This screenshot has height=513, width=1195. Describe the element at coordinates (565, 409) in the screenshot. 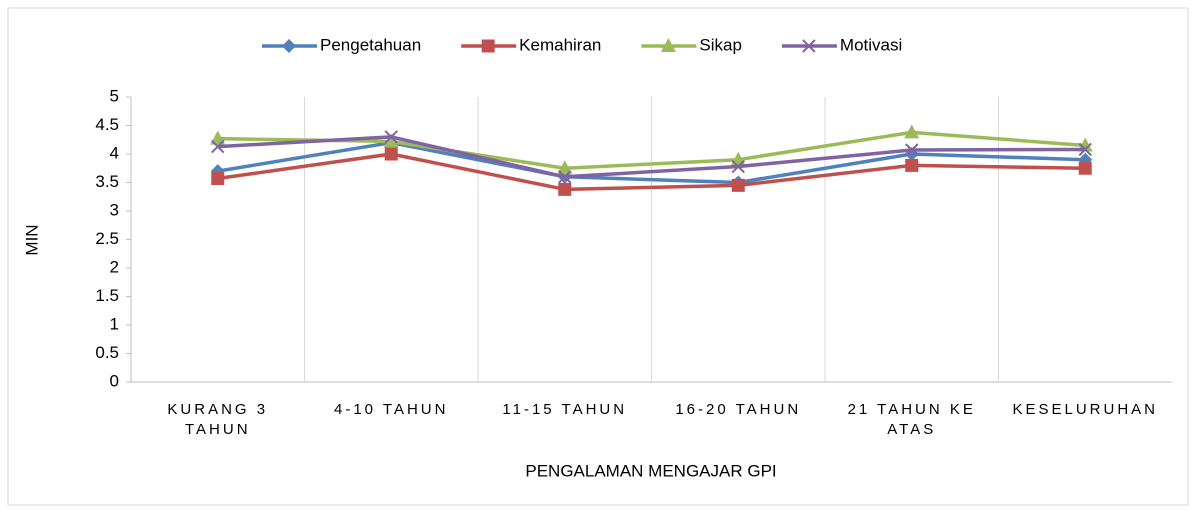

I see `x-tick-label: 11-15 TAHUN` at that location.